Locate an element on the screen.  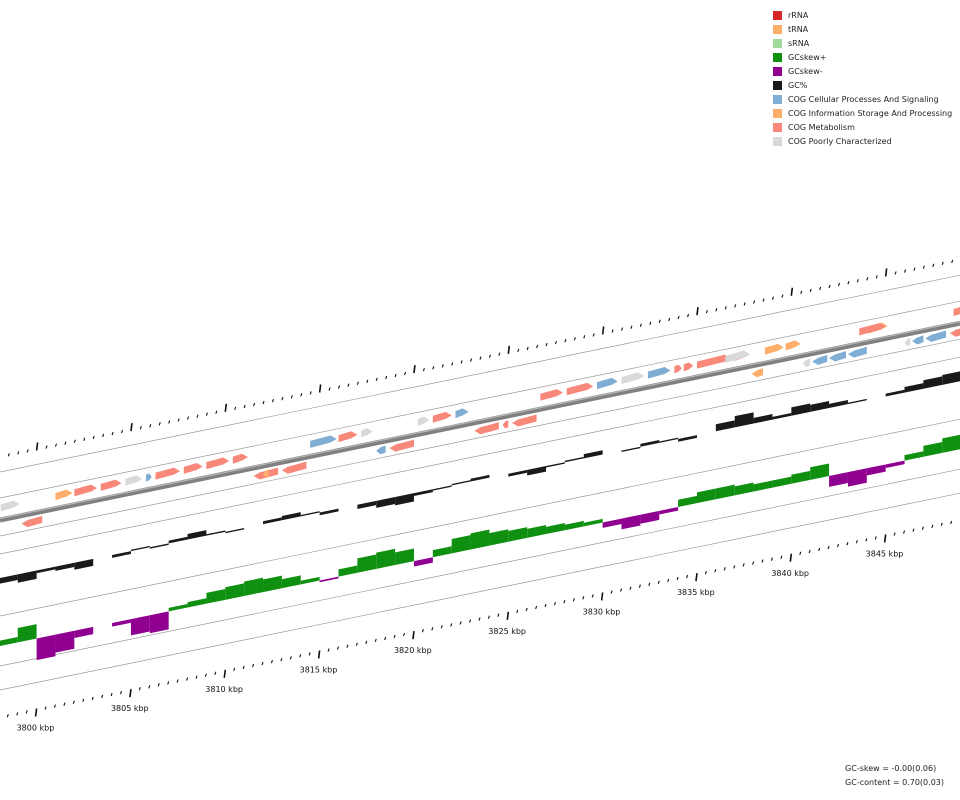
axis-label: 3810 kbp is located at coordinates (224, 689).